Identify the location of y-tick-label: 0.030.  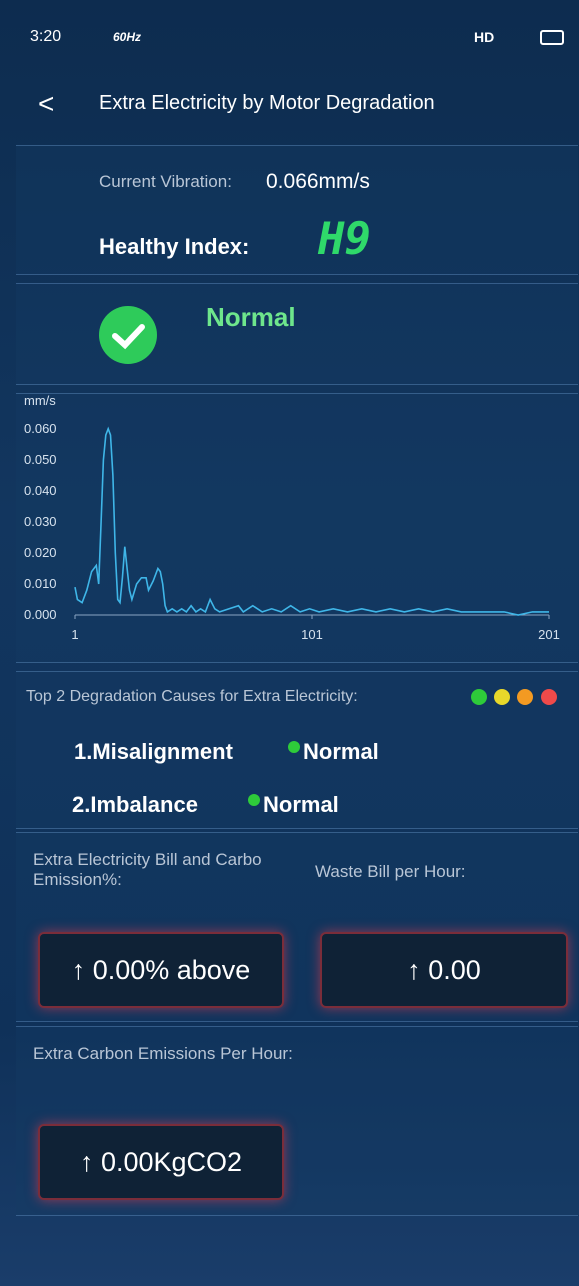
(40, 521).